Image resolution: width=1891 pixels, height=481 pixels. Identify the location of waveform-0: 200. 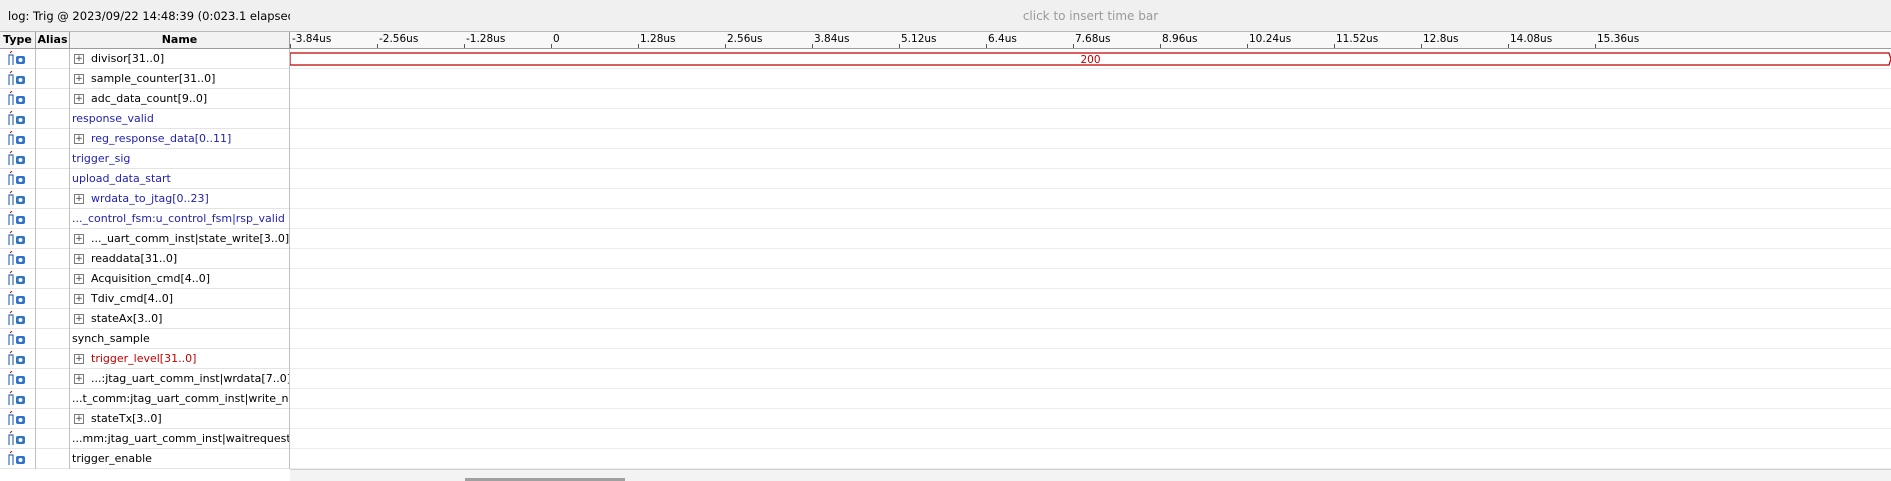
(1090, 59).